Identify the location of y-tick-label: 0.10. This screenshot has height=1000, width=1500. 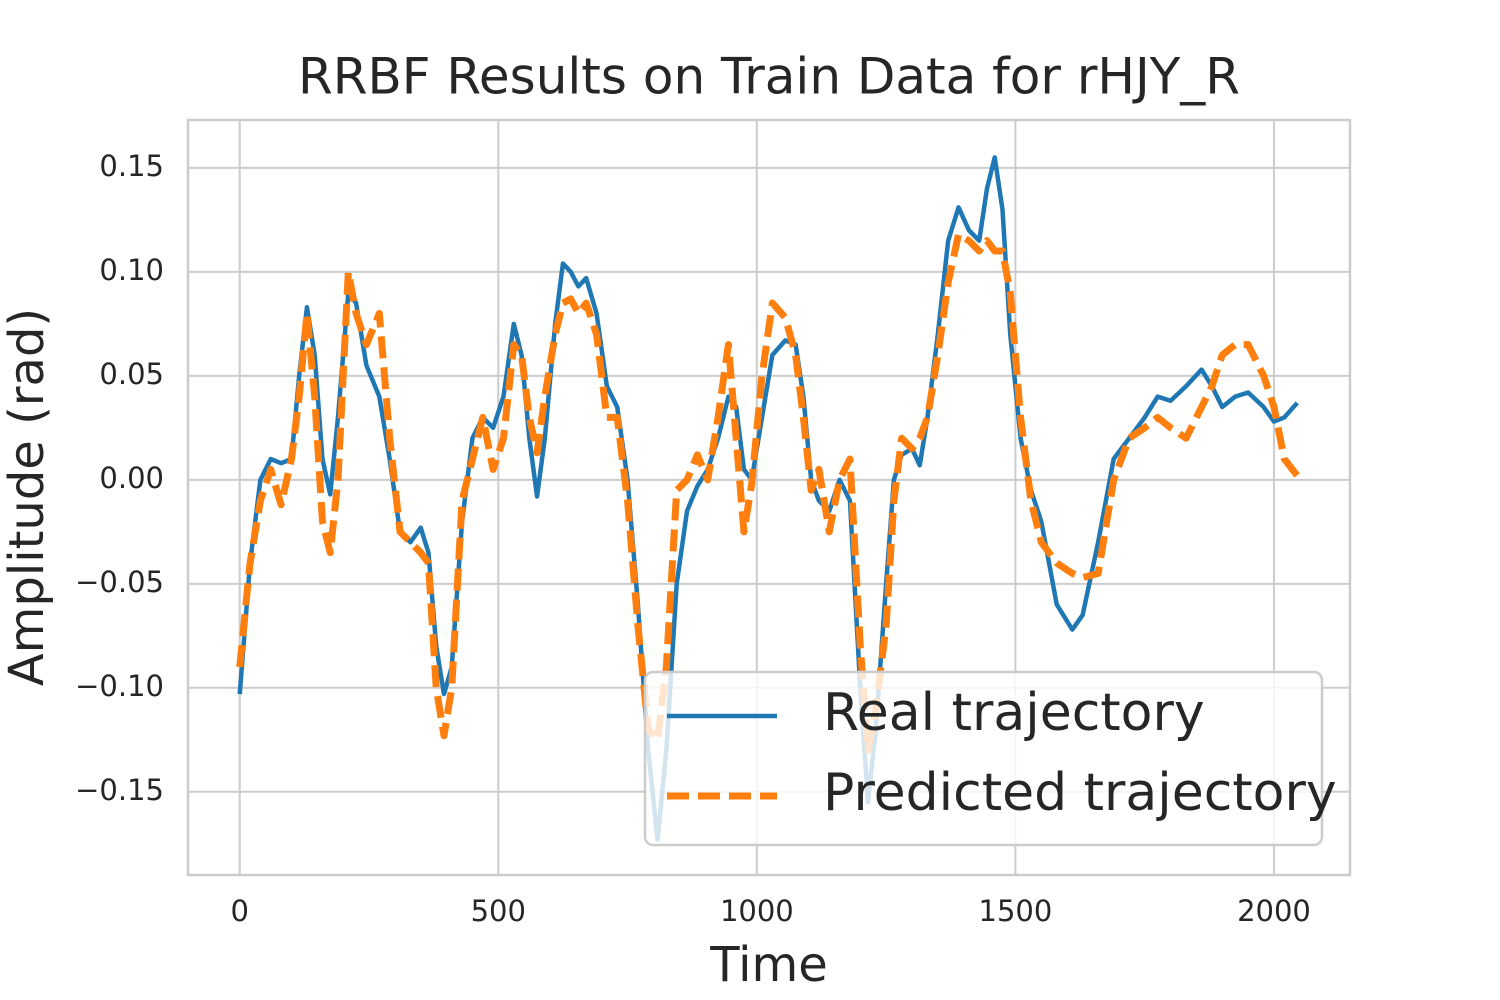
(131, 270).